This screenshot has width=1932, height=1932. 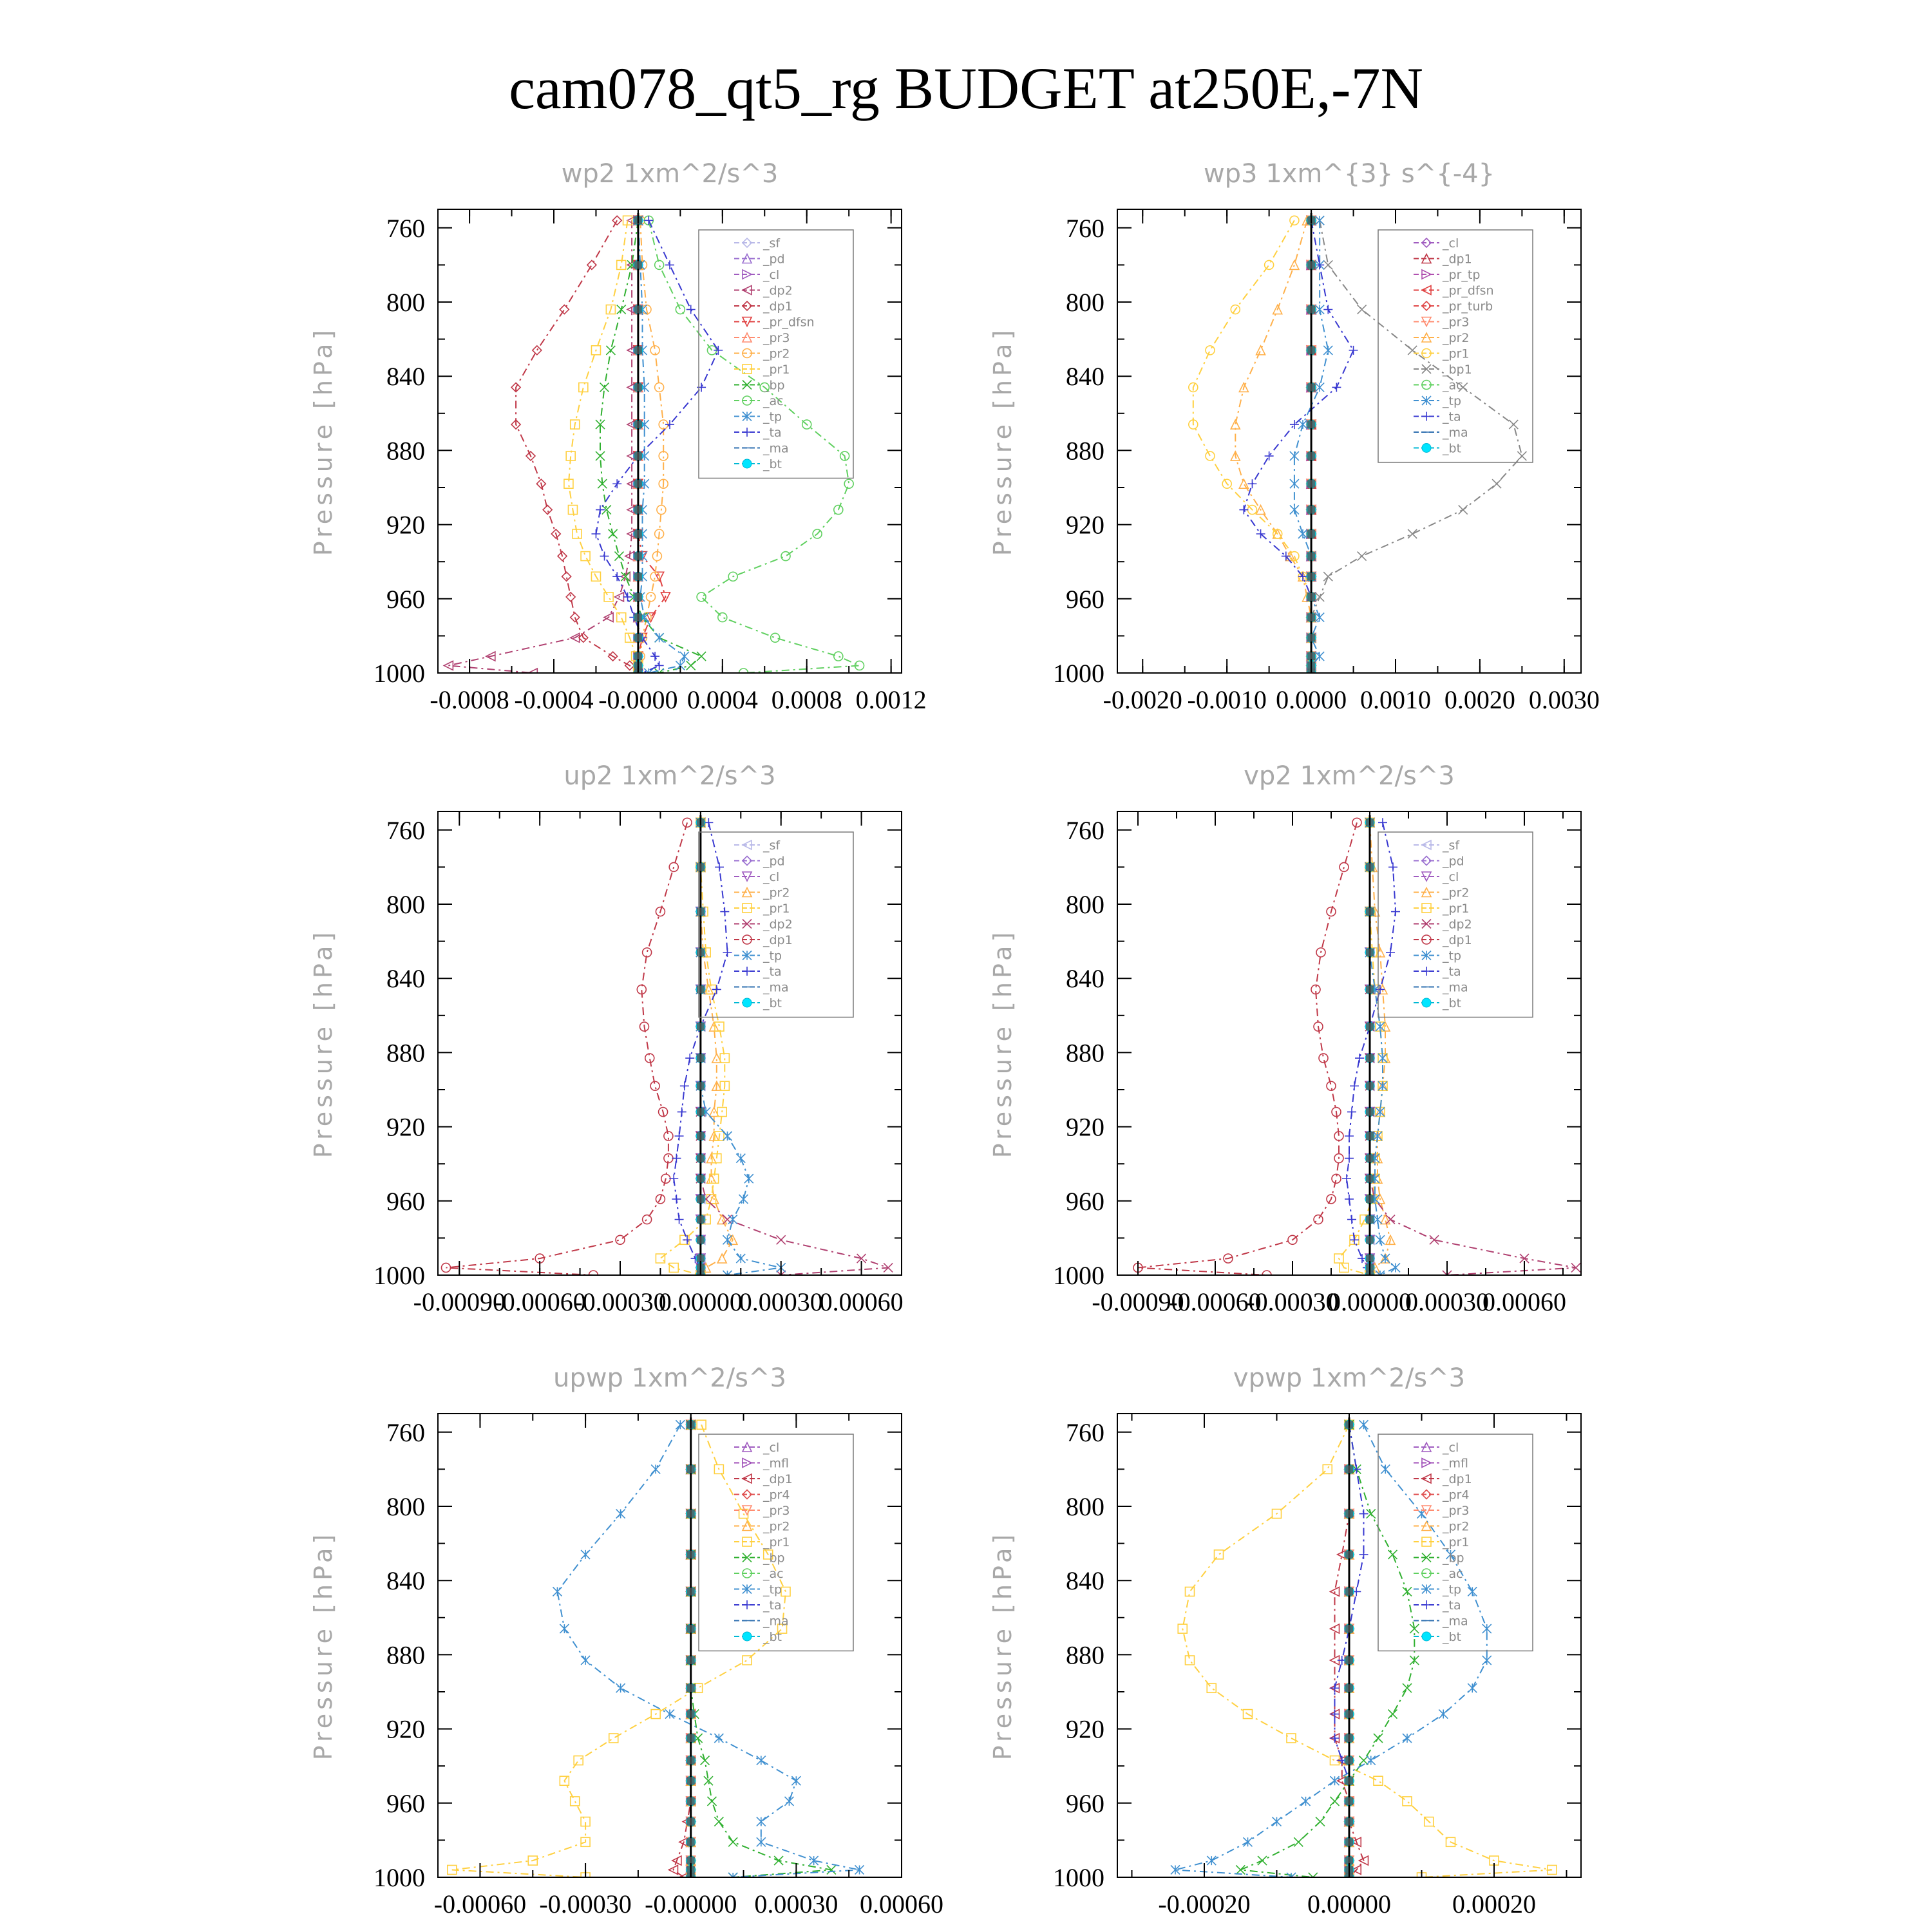 What do you see at coordinates (669, 1043) in the screenshot?
I see `plot-frame` at bounding box center [669, 1043].